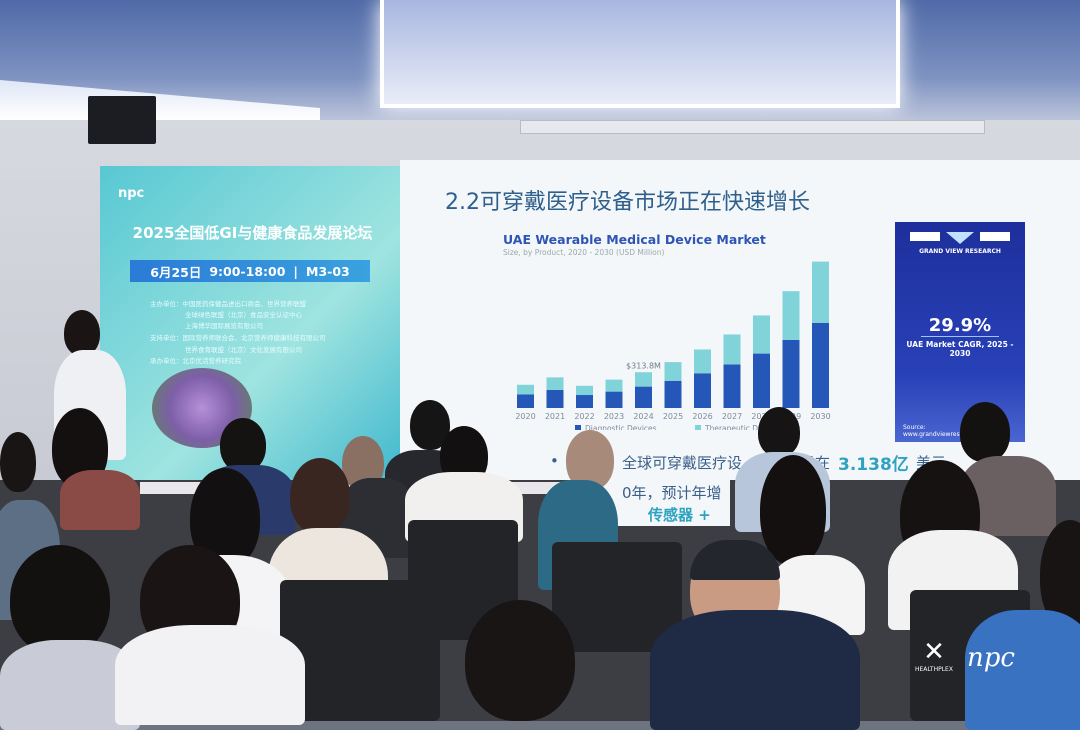  What do you see at coordinates (614, 399) in the screenshot?
I see `bar-2023-diagnostic` at bounding box center [614, 399].